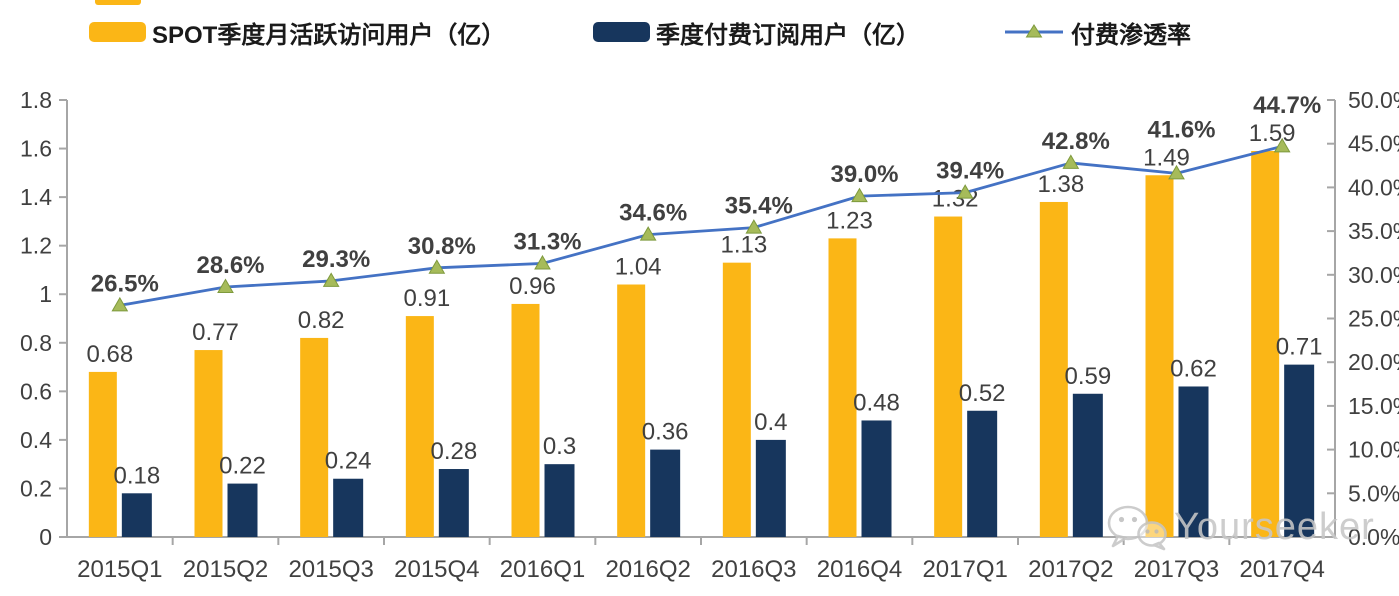  Describe the element at coordinates (542, 569) in the screenshot. I see `x-axis-category-label: 2016Q1` at that location.